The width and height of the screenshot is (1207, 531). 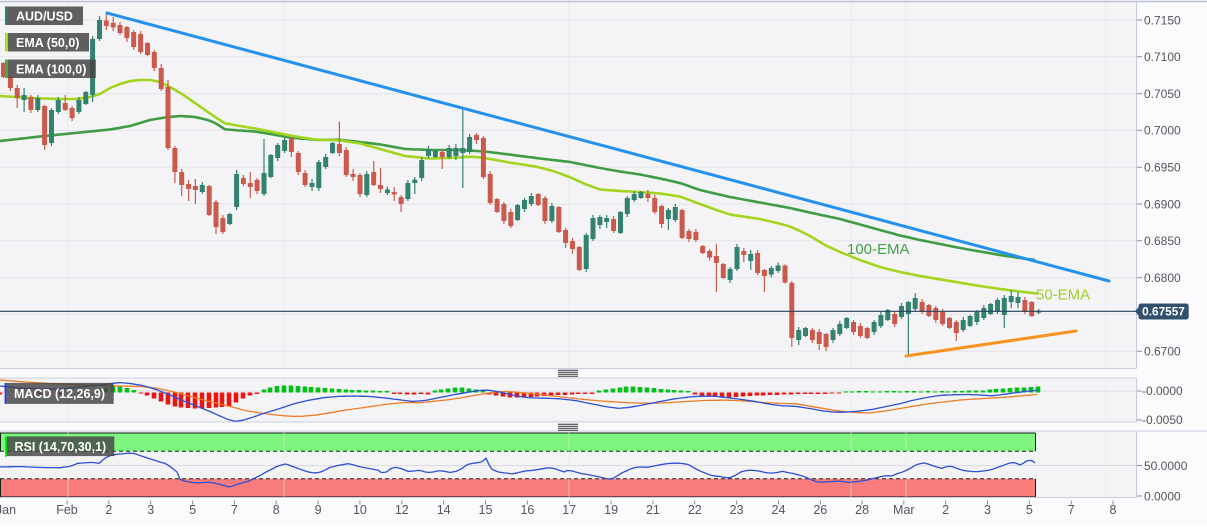 I want to click on svg-text: Mar, so click(x=904, y=510).